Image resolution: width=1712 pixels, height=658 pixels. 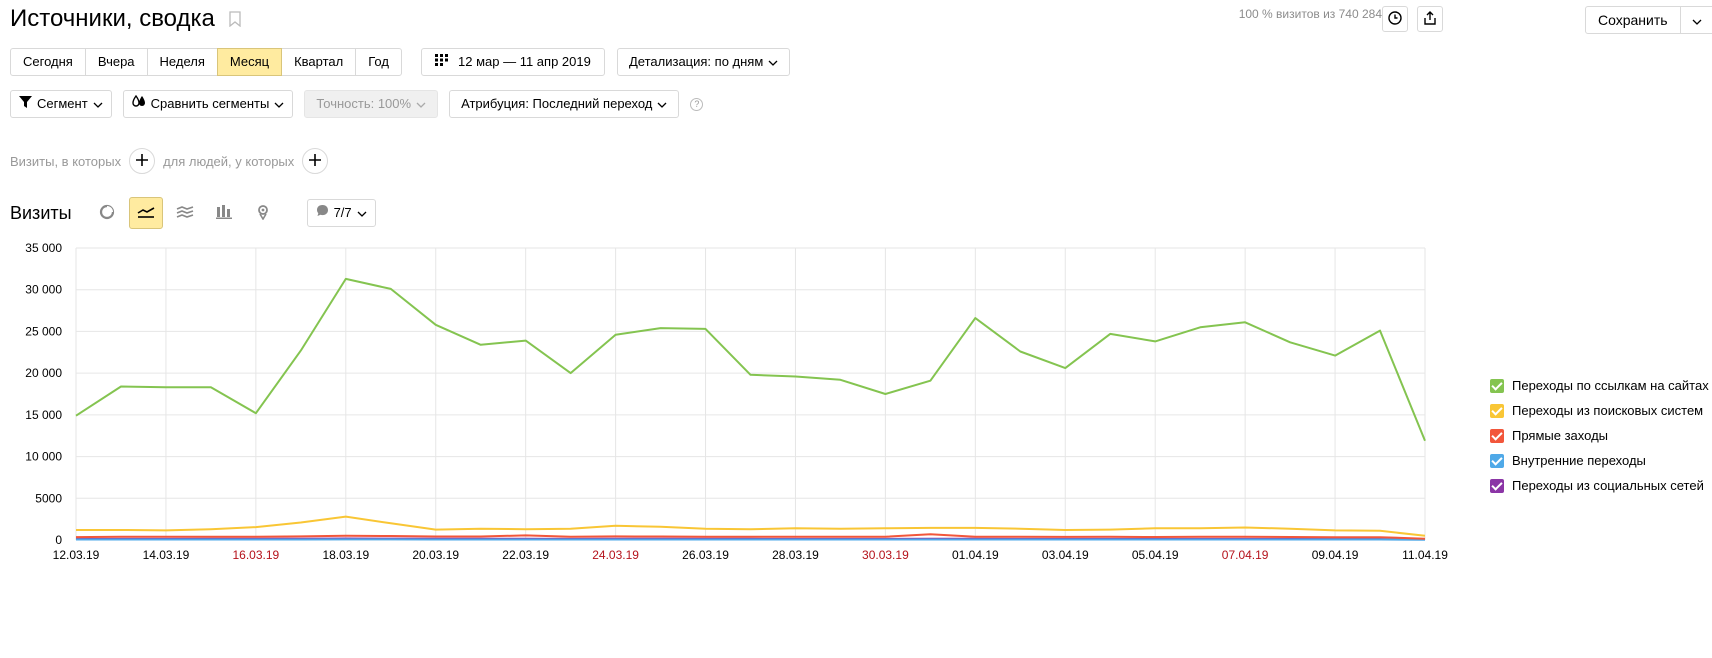 What do you see at coordinates (1155, 555) in the screenshot?
I see `x-tick-label: 05.04.19` at bounding box center [1155, 555].